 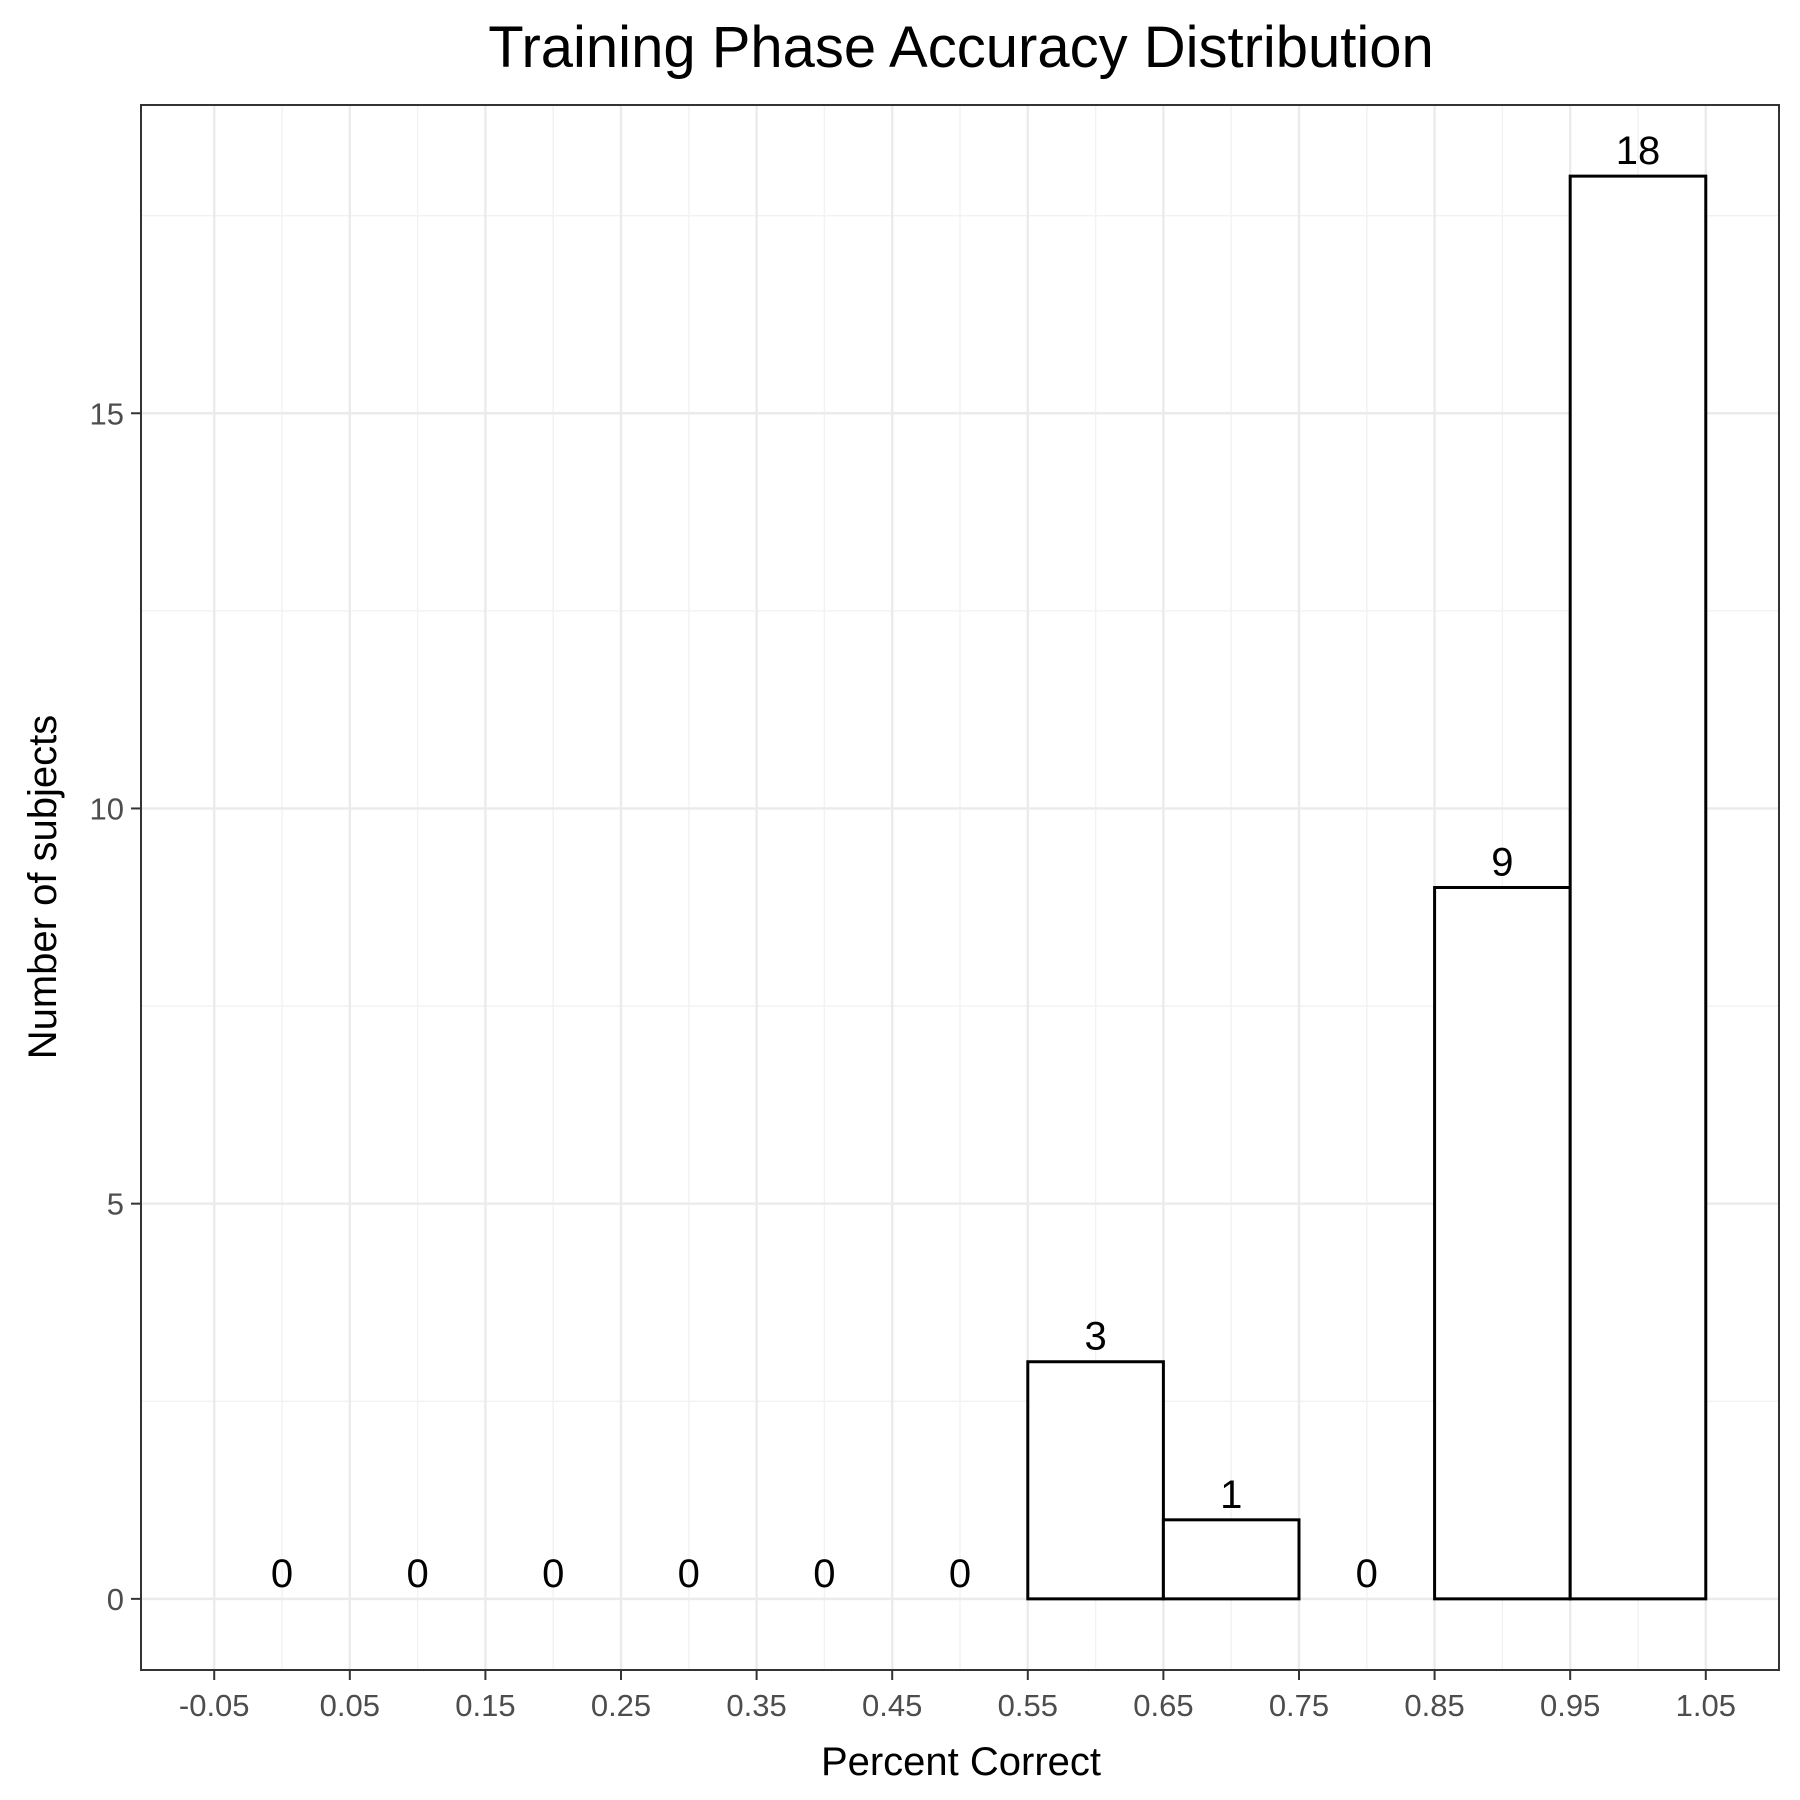 What do you see at coordinates (1163, 1705) in the screenshot?
I see `x-tick-label: 0.65` at bounding box center [1163, 1705].